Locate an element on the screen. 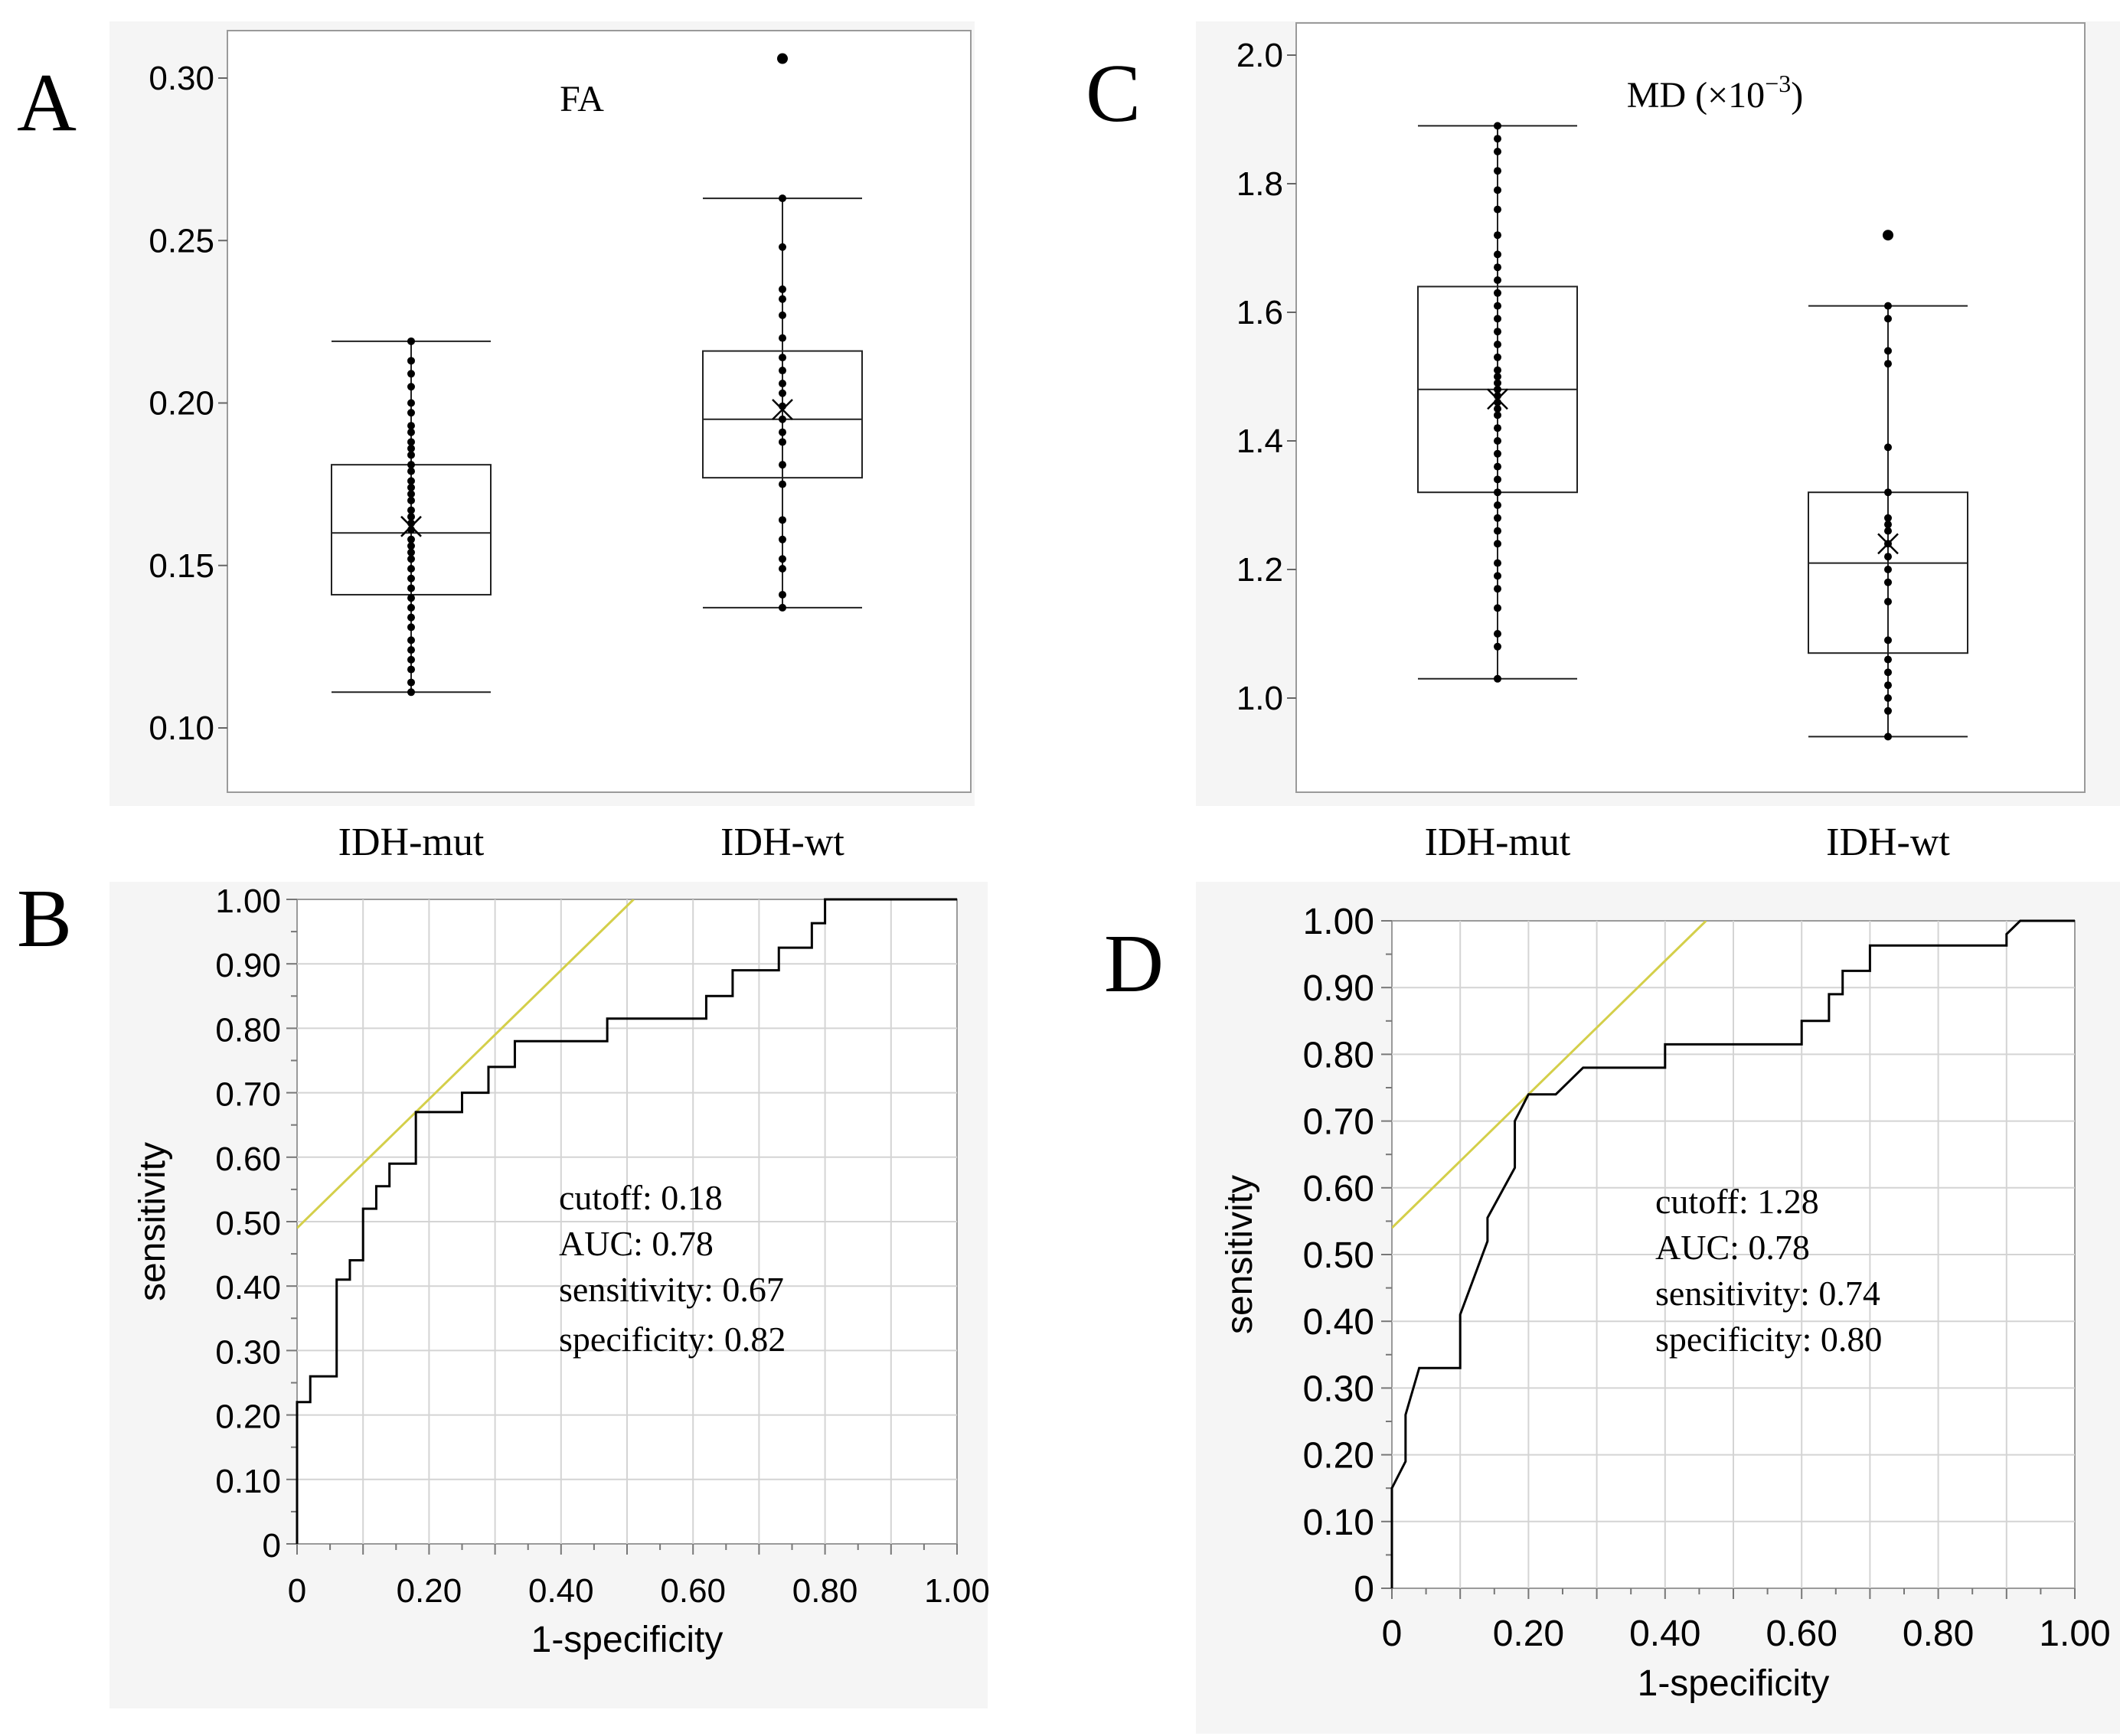 Image resolution: width=2120 pixels, height=1736 pixels. y-tick-label: 1.00 is located at coordinates (248, 901).